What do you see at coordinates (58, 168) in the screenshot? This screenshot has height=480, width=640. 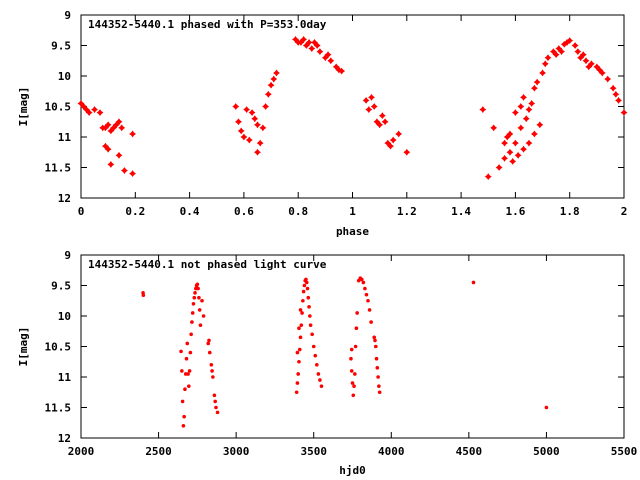 I see `y-tick-label: 11.5` at bounding box center [58, 168].